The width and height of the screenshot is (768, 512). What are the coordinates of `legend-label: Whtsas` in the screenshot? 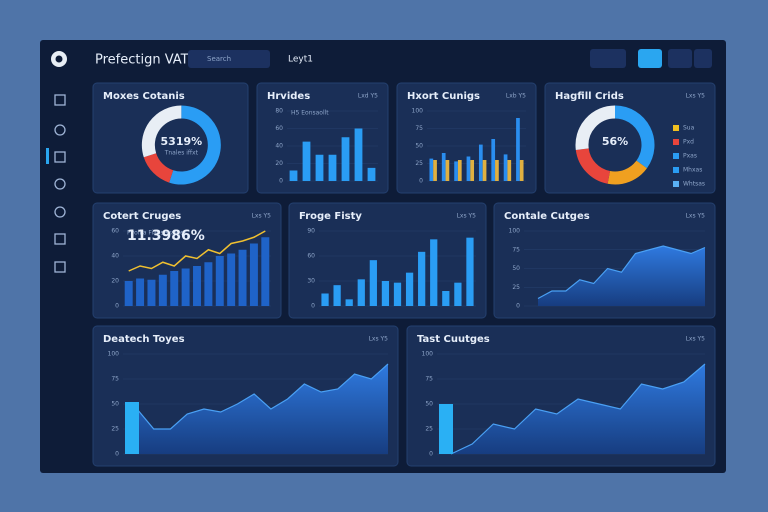 It's located at (694, 184).